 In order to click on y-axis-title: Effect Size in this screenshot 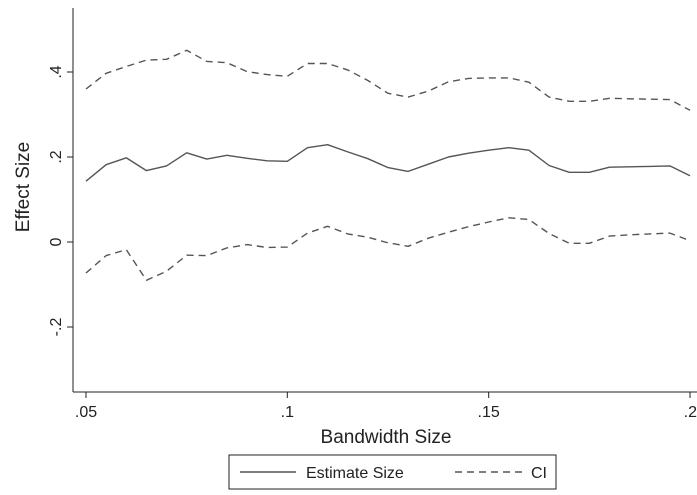, I will do `click(23, 187)`.